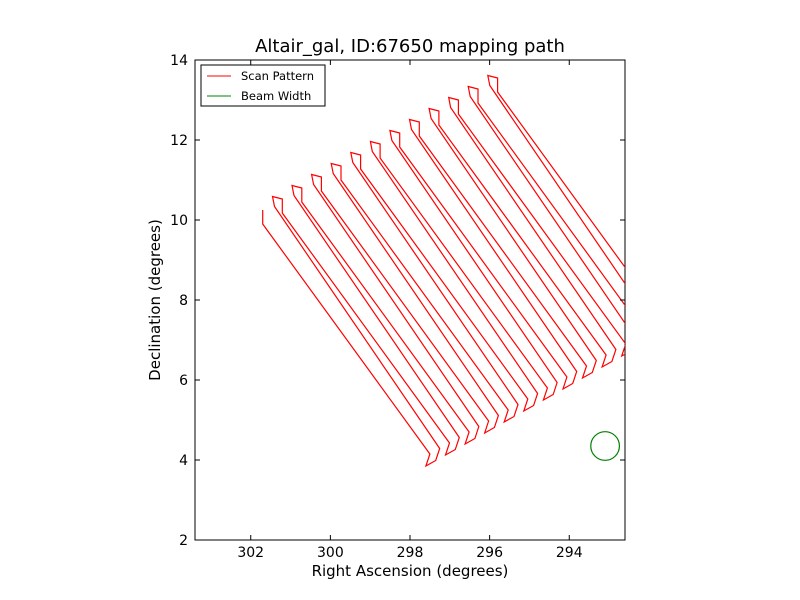 The height and width of the screenshot is (600, 800). I want to click on y-axis-label: Declination (degrees), so click(155, 300).